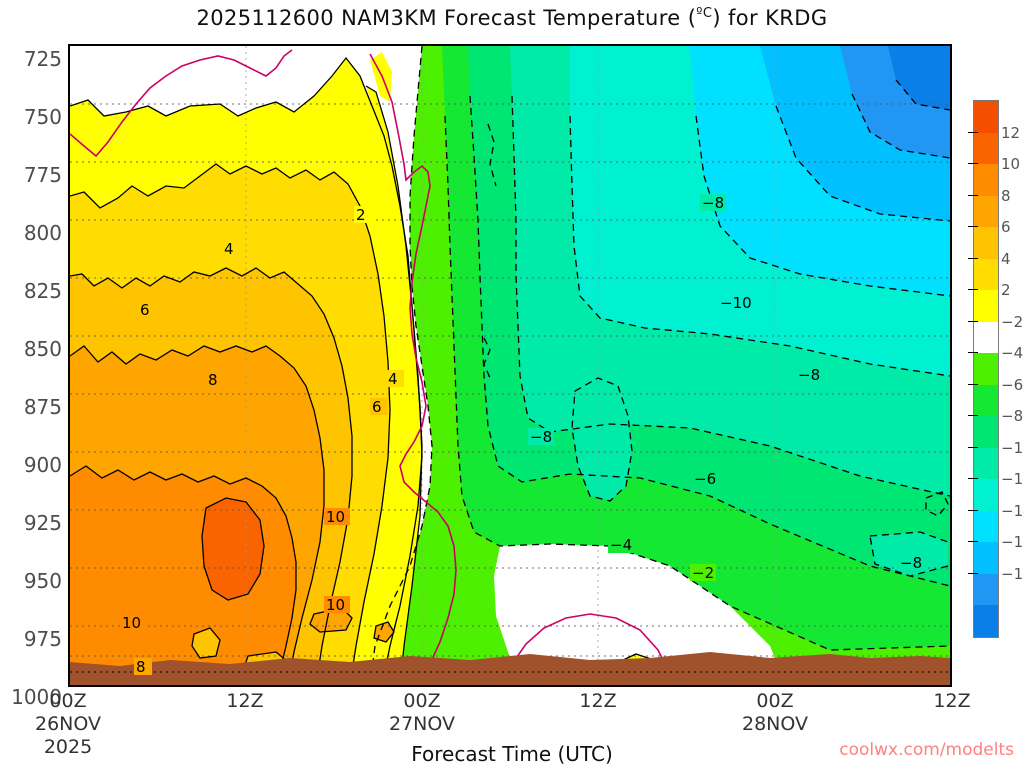  I want to click on contour-label-4a: 4, so click(229, 249).